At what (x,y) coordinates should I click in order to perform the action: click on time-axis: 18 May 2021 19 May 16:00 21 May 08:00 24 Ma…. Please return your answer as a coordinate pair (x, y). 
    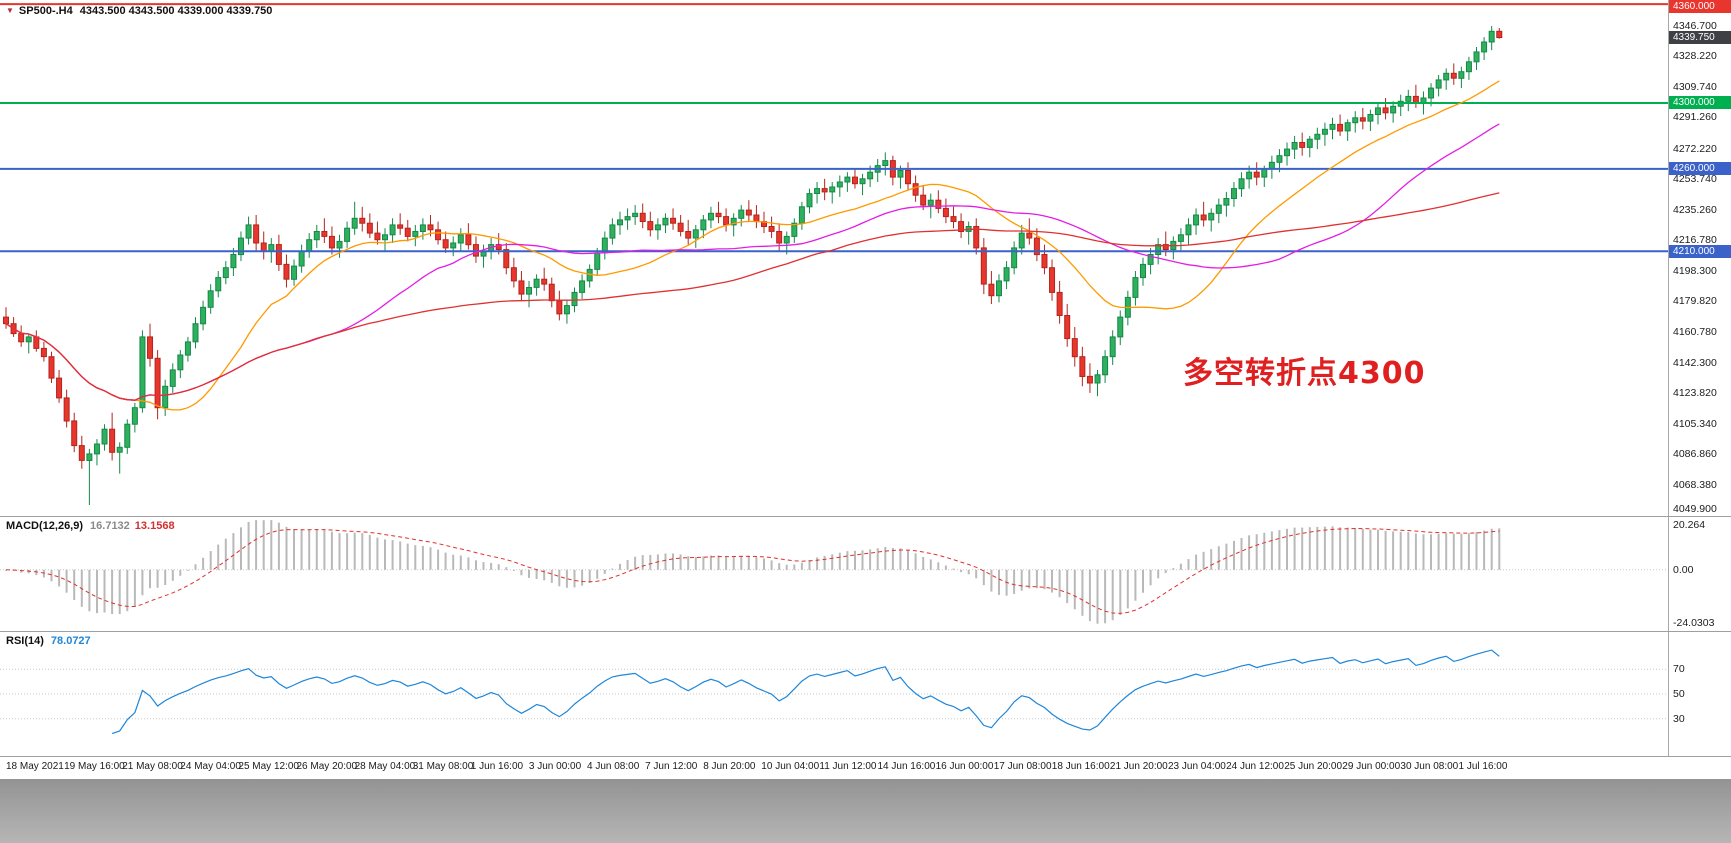
    Looking at the image, I should click on (865, 768).